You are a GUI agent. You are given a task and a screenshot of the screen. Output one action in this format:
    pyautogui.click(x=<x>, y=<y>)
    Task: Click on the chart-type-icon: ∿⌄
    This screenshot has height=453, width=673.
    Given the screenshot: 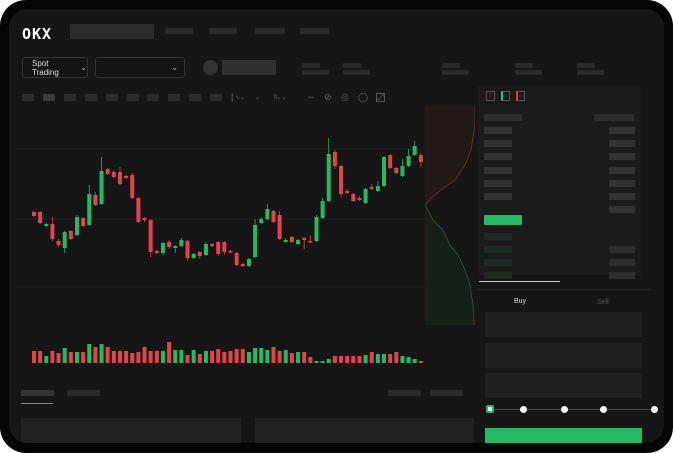 What is the action you would take?
    pyautogui.click(x=240, y=98)
    